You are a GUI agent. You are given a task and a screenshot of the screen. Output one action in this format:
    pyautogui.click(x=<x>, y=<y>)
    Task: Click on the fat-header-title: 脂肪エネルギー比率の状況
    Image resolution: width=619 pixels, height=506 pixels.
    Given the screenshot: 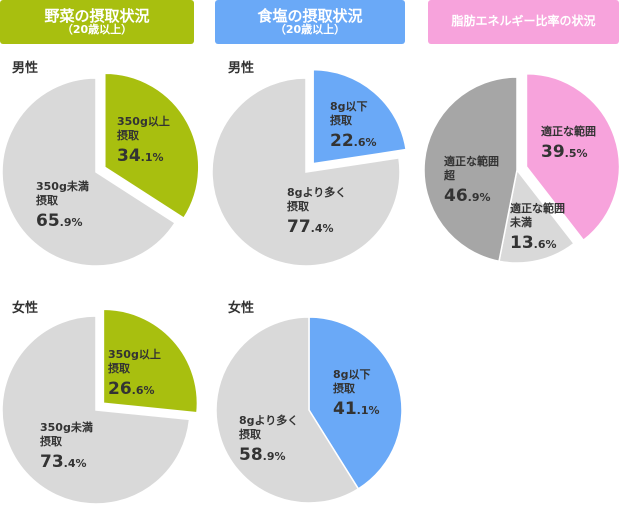 What is the action you would take?
    pyautogui.click(x=523, y=21)
    